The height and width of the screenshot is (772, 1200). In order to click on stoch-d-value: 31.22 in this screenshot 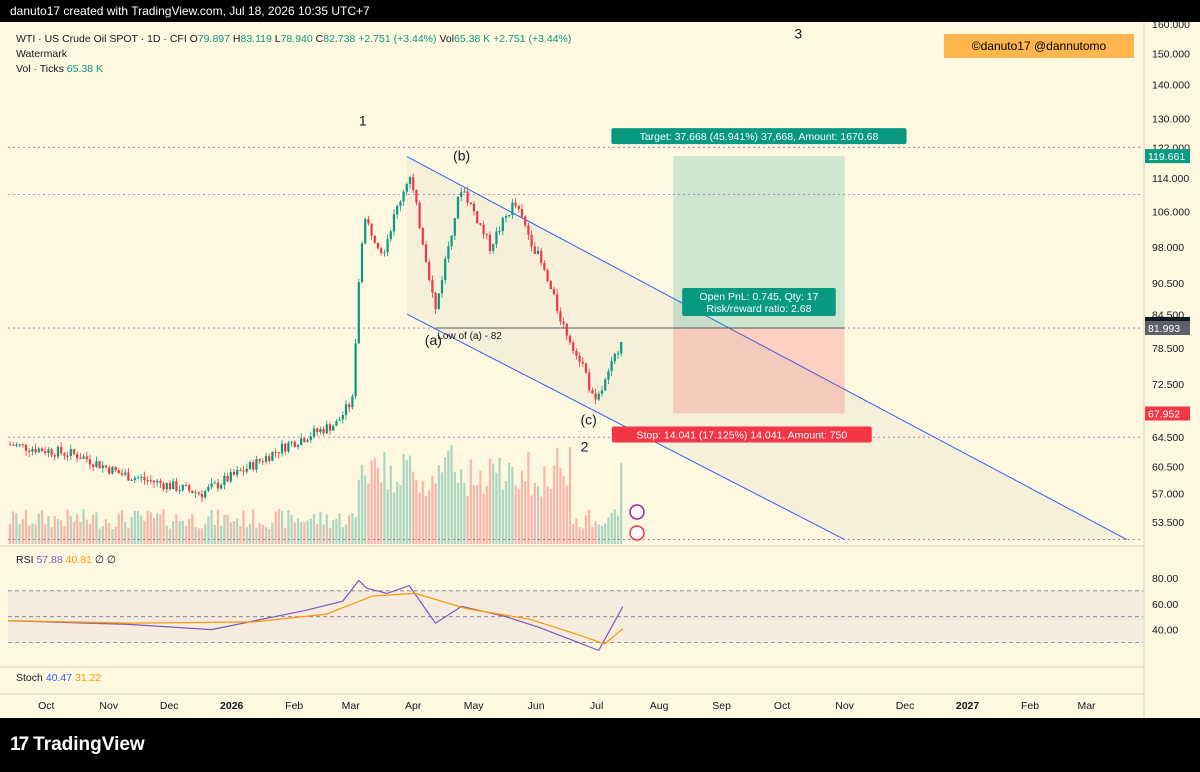, I will do `click(88, 678)`.